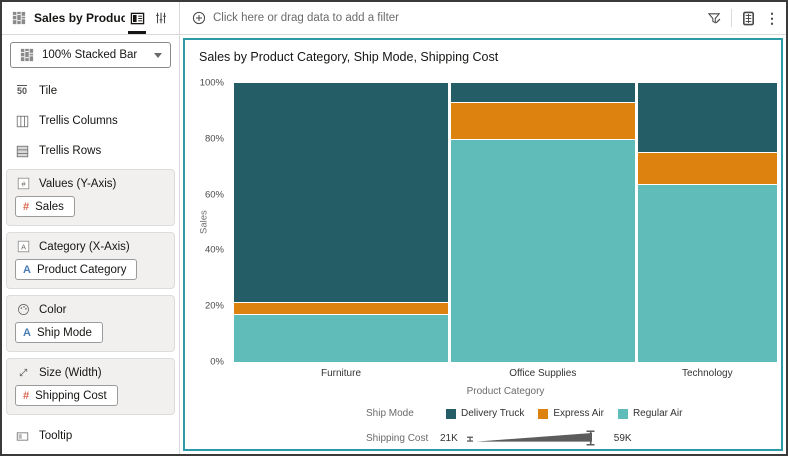 This screenshot has height=456, width=788. What do you see at coordinates (578, 413) in the screenshot?
I see `legend-item-label: Express Air` at bounding box center [578, 413].